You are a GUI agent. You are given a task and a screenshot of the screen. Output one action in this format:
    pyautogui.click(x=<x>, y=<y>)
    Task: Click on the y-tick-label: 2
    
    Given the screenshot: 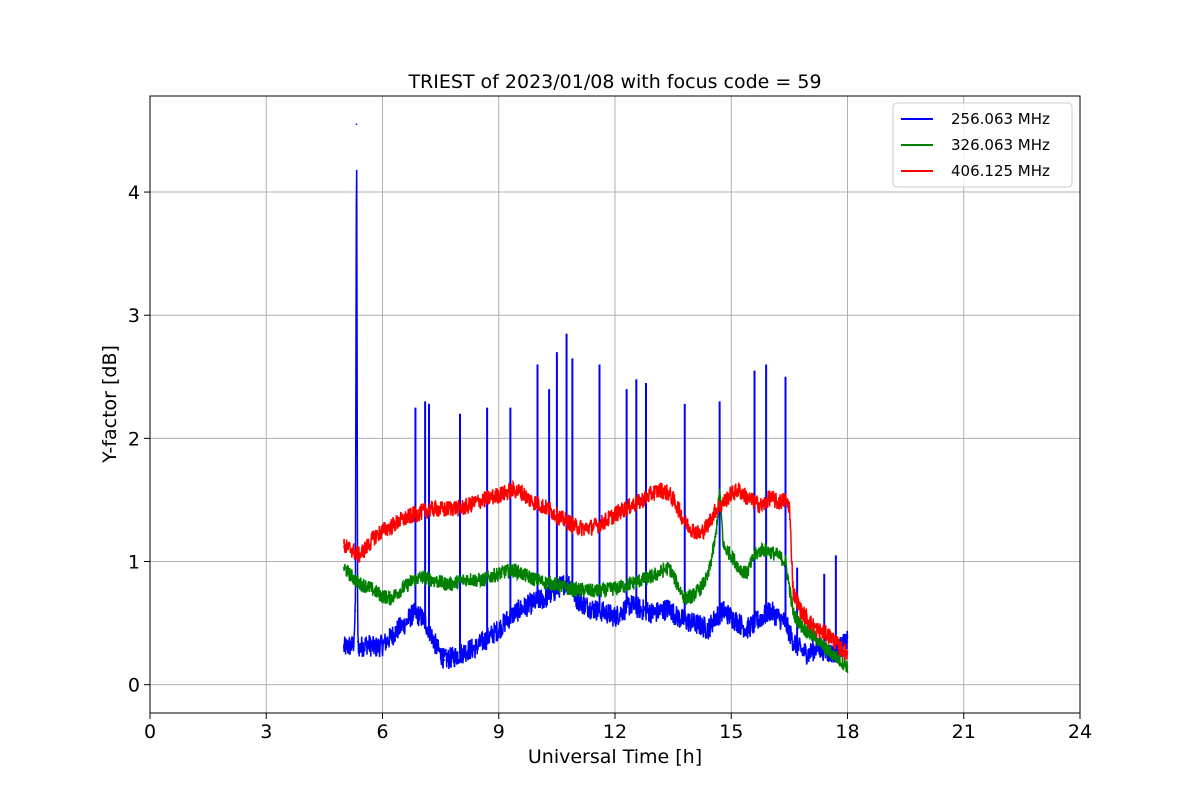 What is the action you would take?
    pyautogui.click(x=134, y=439)
    